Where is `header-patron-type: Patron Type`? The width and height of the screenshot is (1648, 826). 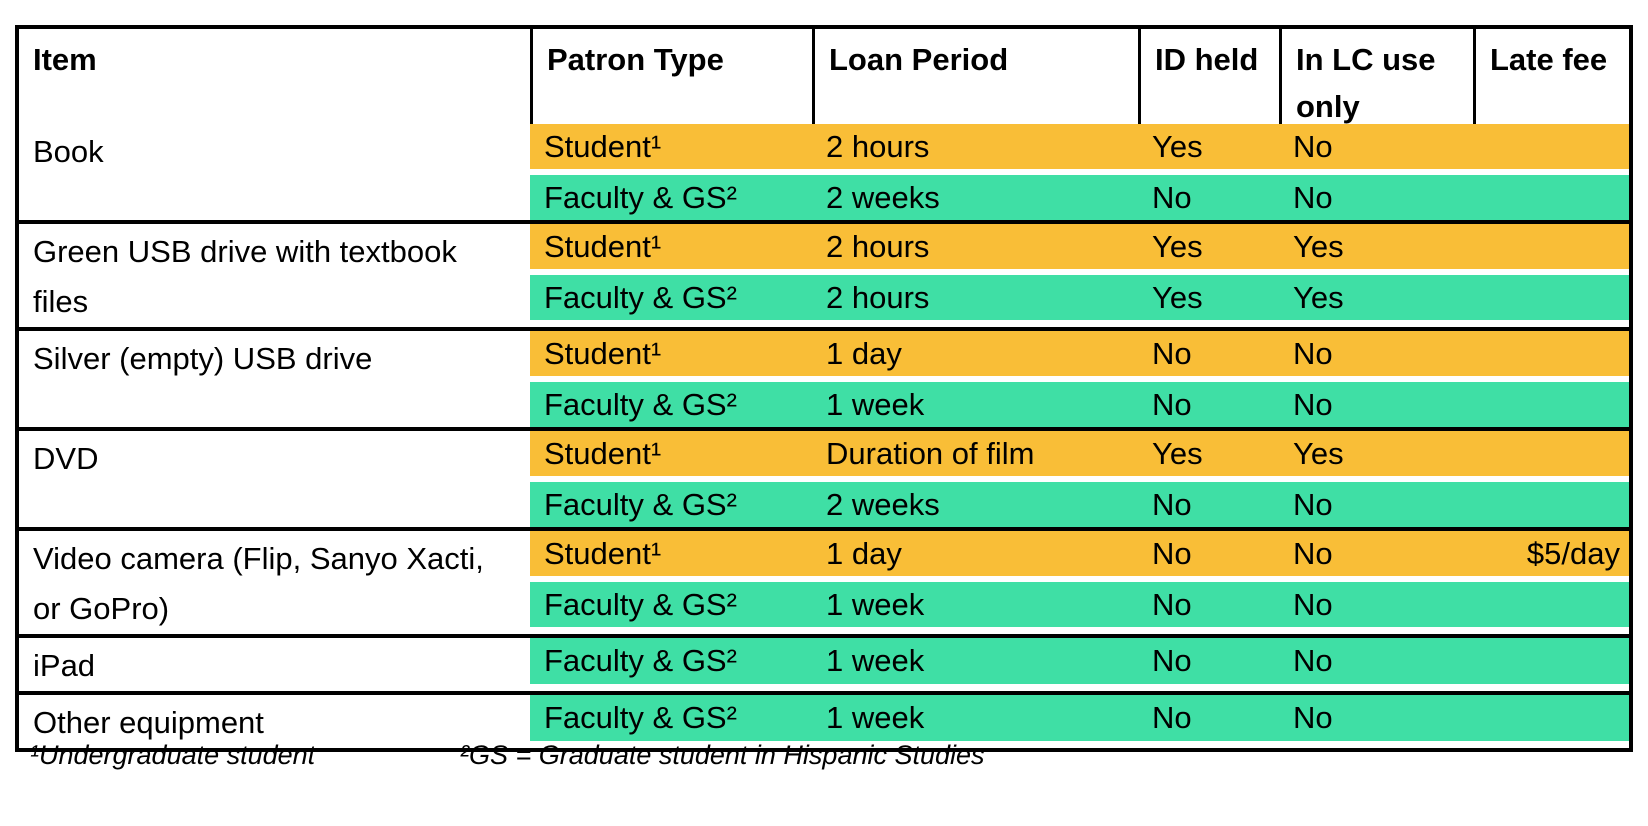
header-patron-type: Patron Type is located at coordinates (671, 79).